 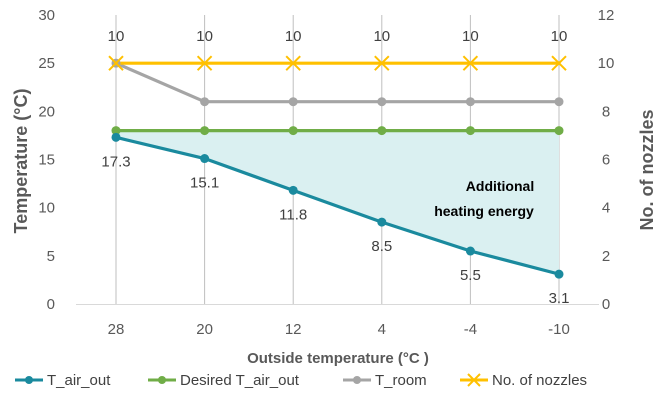 I want to click on y2-tick-label: 0, so click(x=606, y=304).